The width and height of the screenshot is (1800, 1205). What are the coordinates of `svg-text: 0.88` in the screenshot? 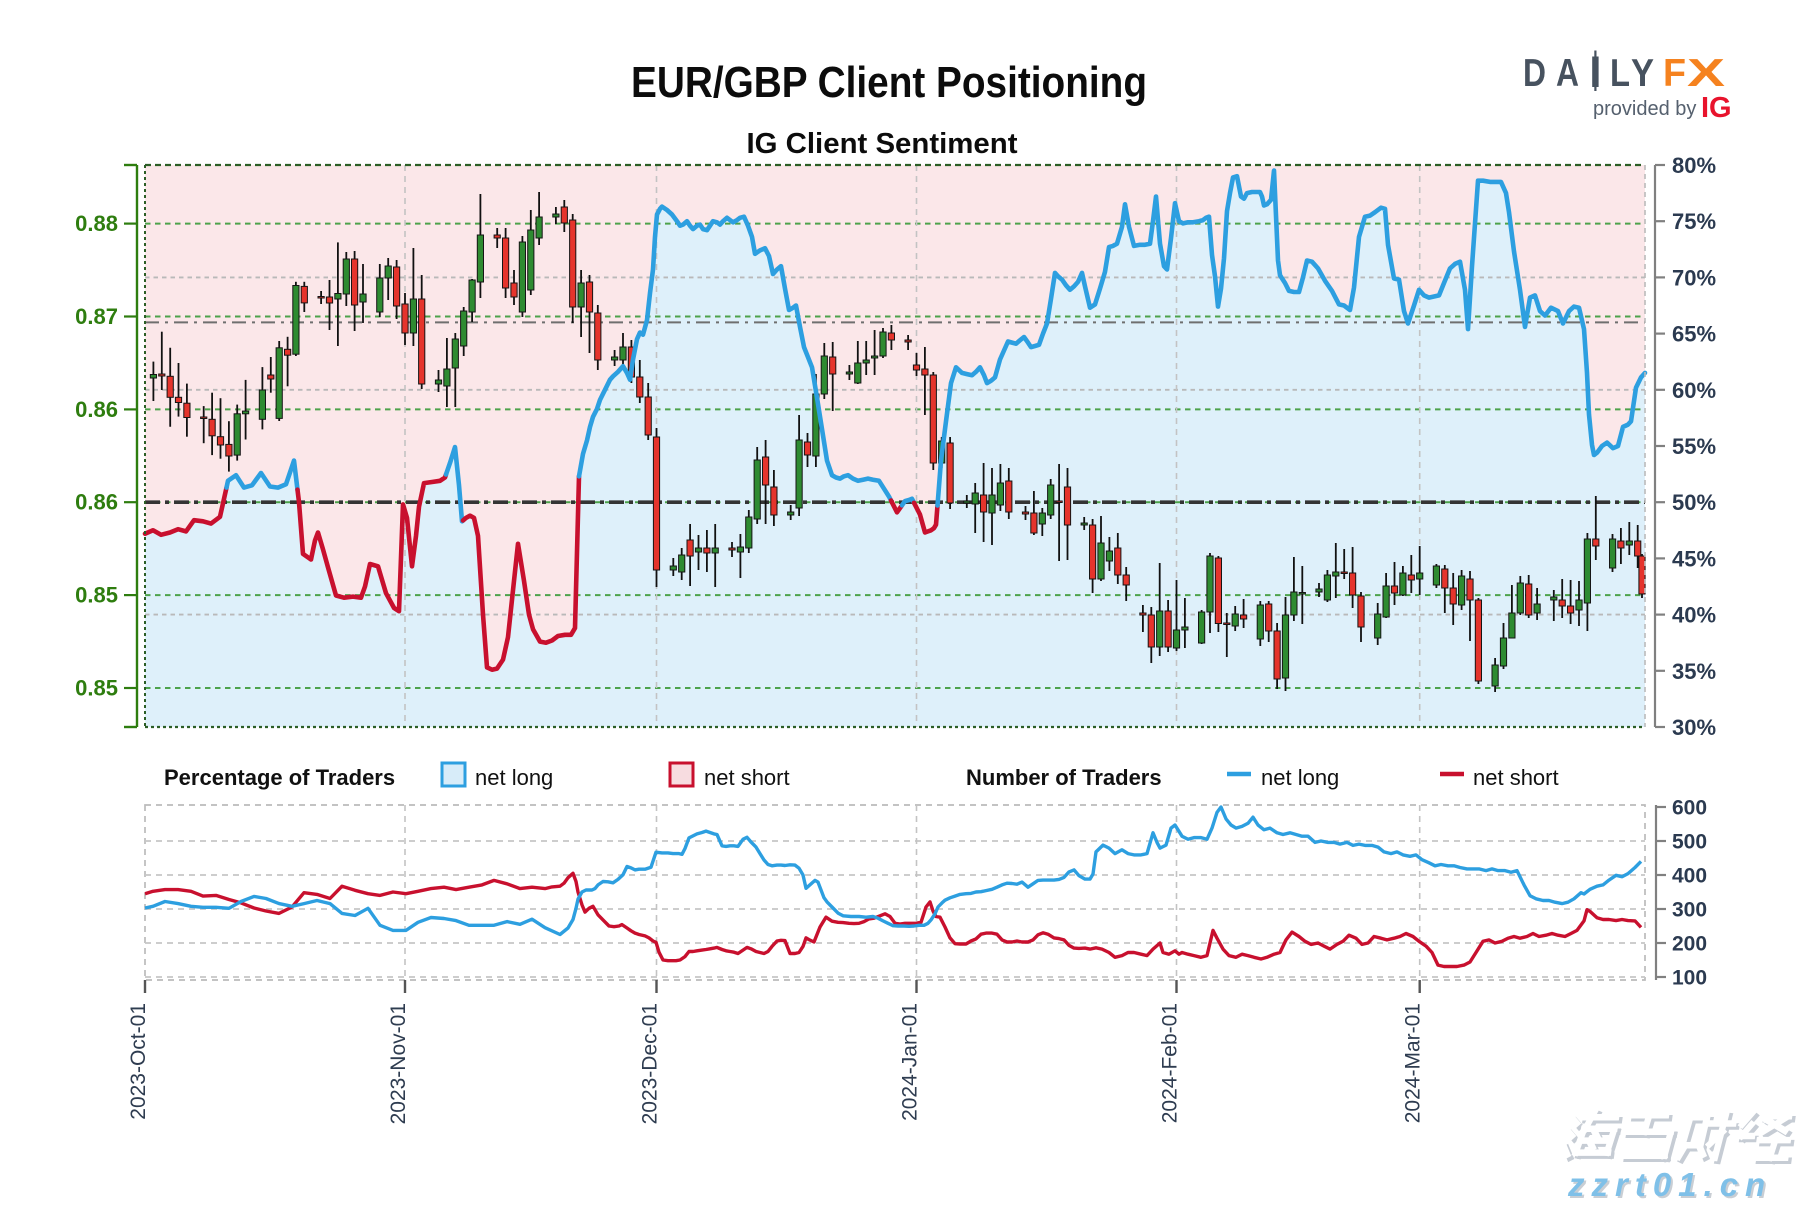 It's located at (96, 223).